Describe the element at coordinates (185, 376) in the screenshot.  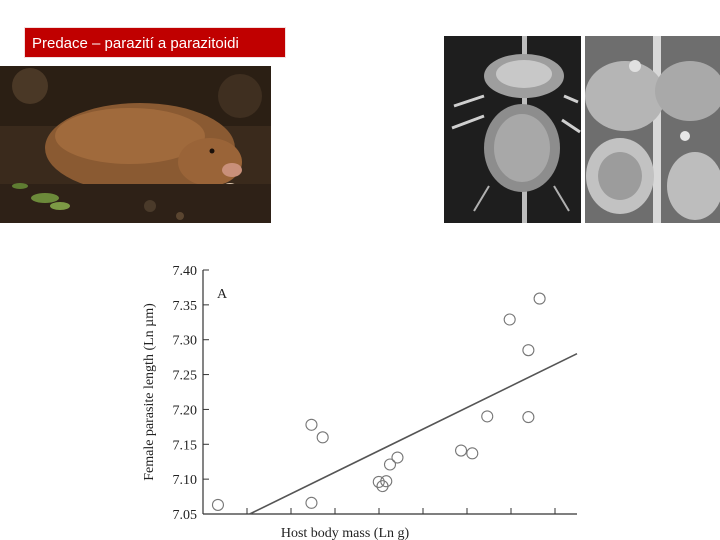
I see `y-tick-label: 7.25` at that location.